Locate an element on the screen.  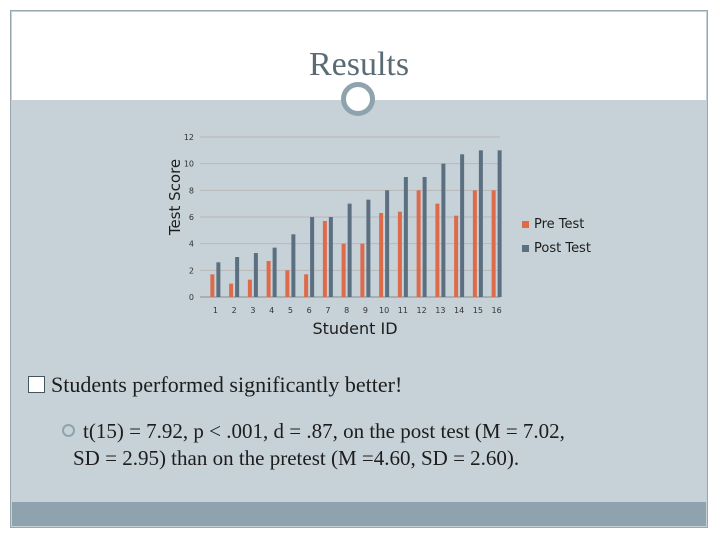
x-tick-label: 14 is located at coordinates (459, 310).